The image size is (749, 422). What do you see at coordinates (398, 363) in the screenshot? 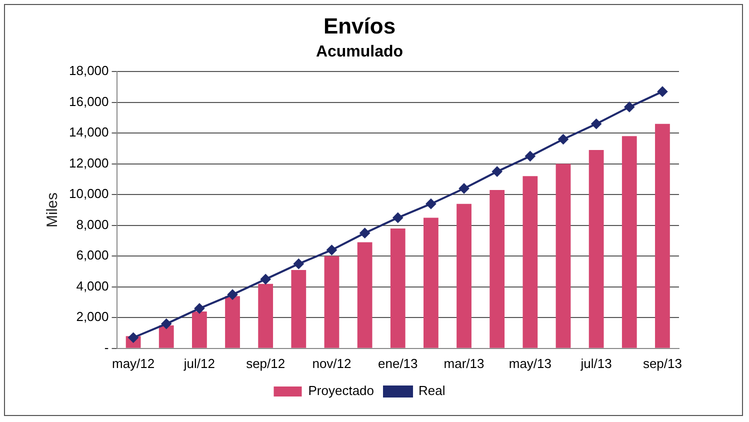
I see `x-tick-label: ene/13` at bounding box center [398, 363].